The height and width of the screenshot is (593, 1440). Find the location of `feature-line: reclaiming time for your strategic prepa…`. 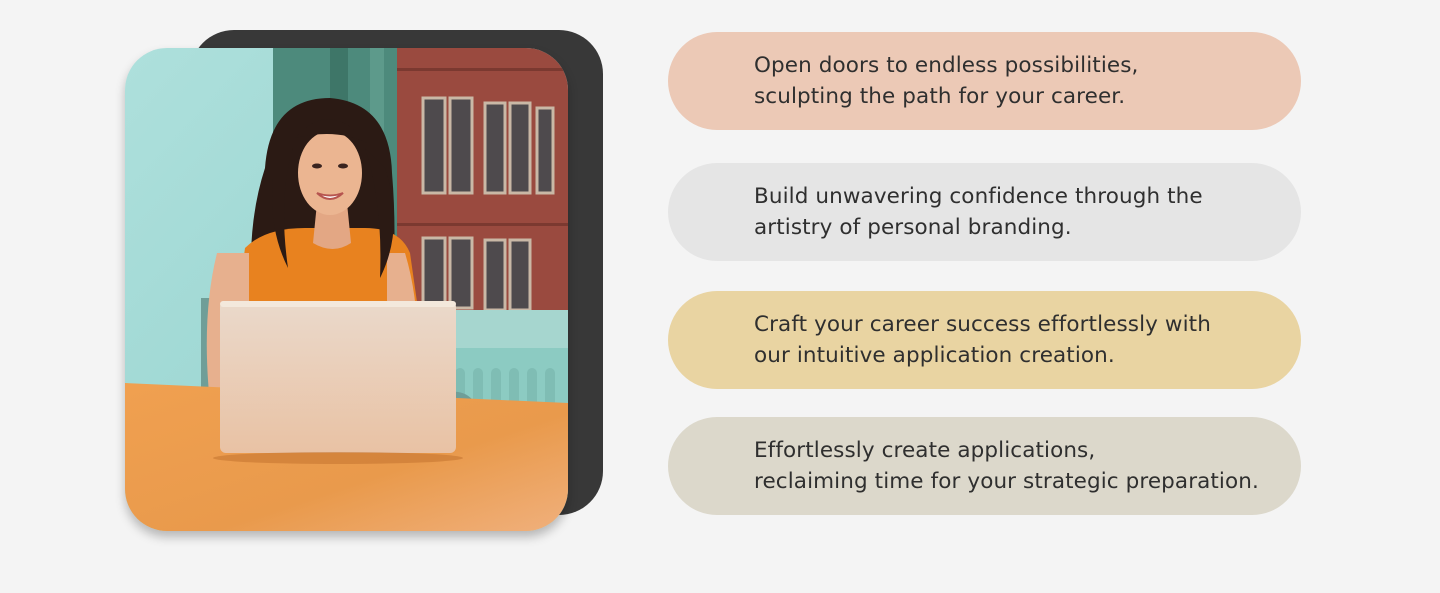

feature-line: reclaiming time for your strategic prepa… is located at coordinates (1006, 481).